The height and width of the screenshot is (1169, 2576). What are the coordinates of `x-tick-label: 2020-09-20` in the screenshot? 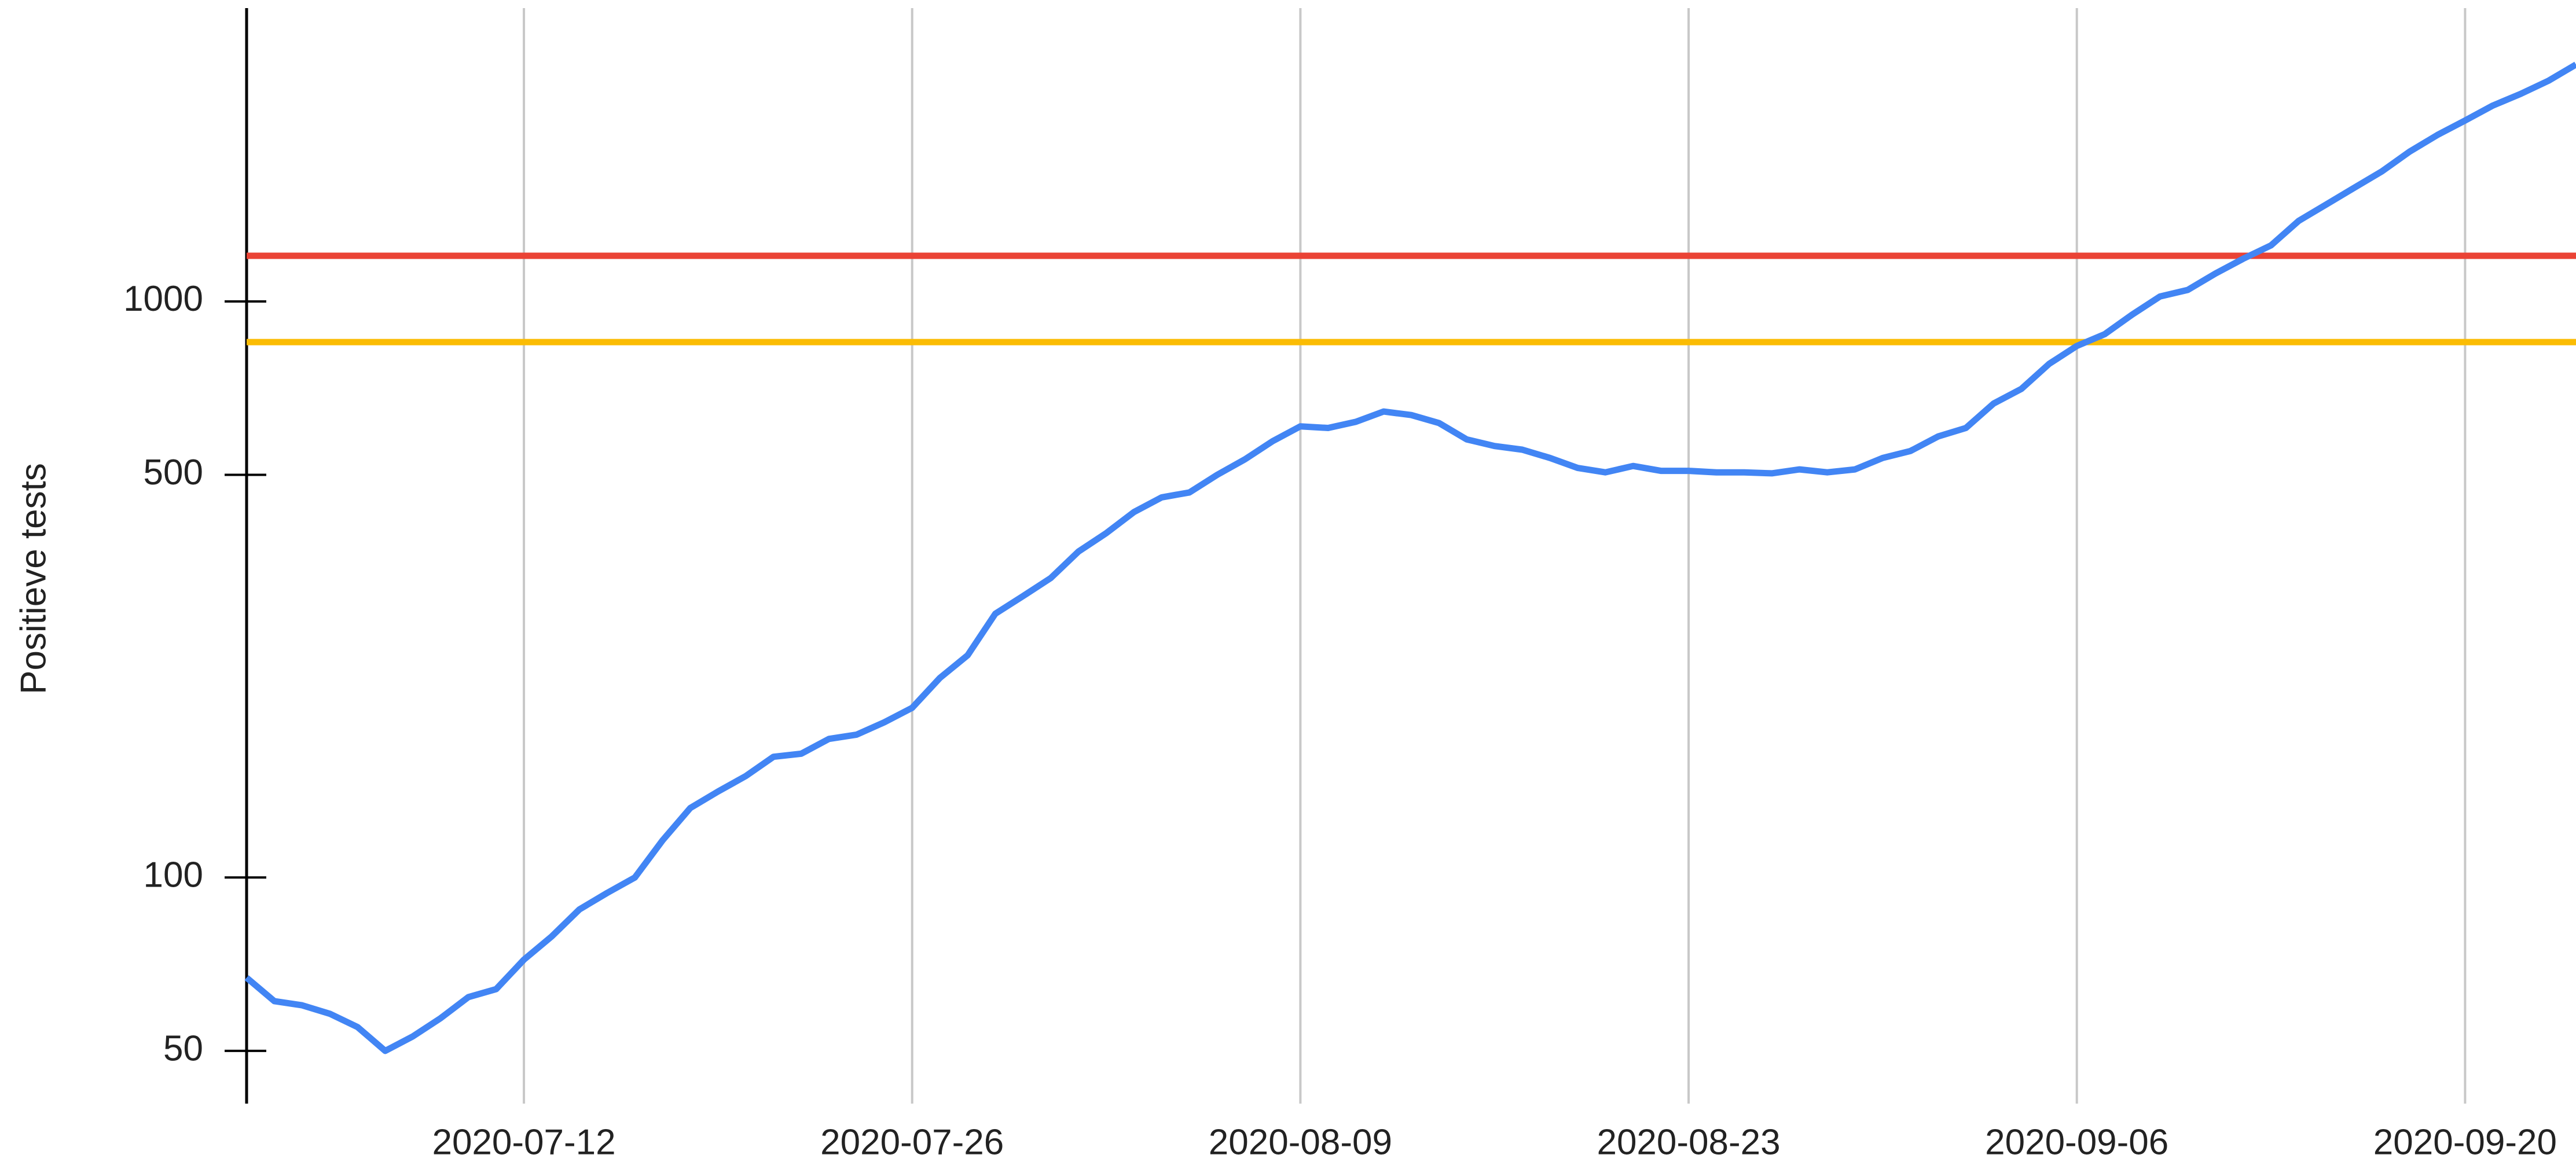 It's located at (2465, 1142).